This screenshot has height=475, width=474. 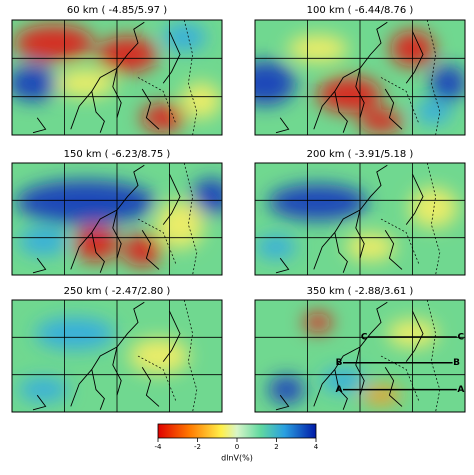 I want to click on colorbar-tick-label: 2, so click(x=276, y=447).